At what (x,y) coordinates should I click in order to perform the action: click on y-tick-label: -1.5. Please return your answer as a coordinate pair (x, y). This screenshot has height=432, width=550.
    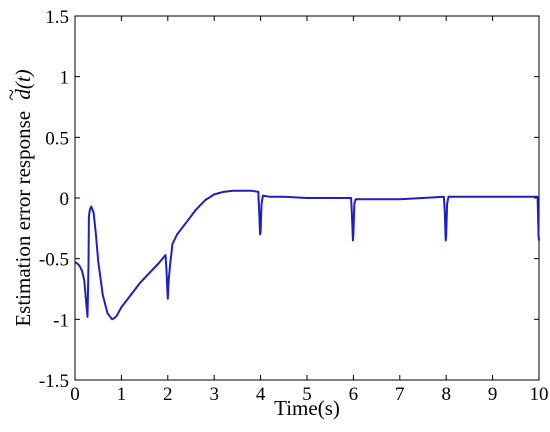
    Looking at the image, I should click on (54, 381).